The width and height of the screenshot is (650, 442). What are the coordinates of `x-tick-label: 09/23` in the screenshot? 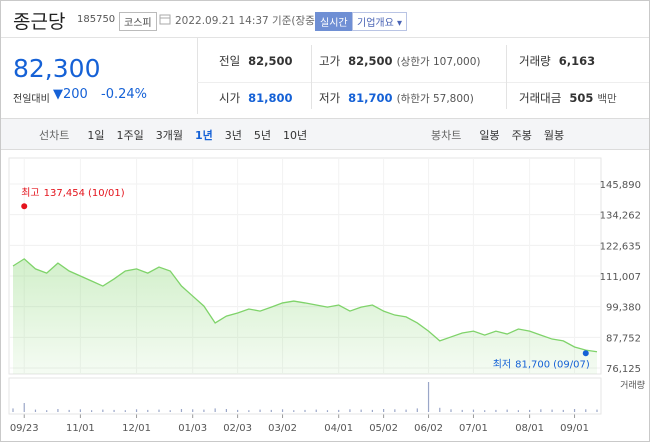 It's located at (24, 428).